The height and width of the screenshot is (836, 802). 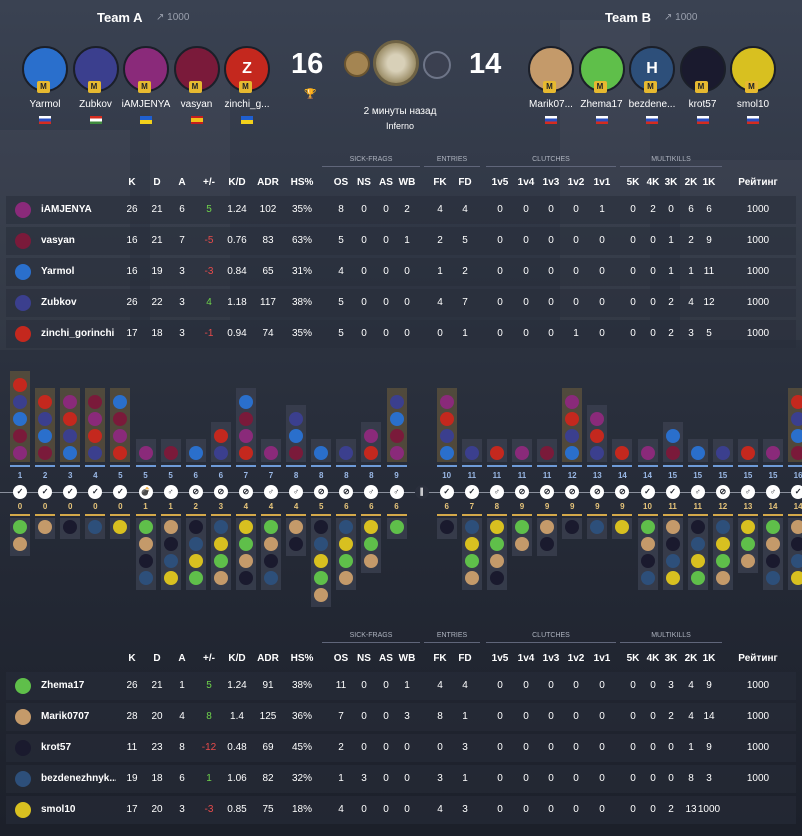 I want to click on column-header: D, so click(x=157, y=658).